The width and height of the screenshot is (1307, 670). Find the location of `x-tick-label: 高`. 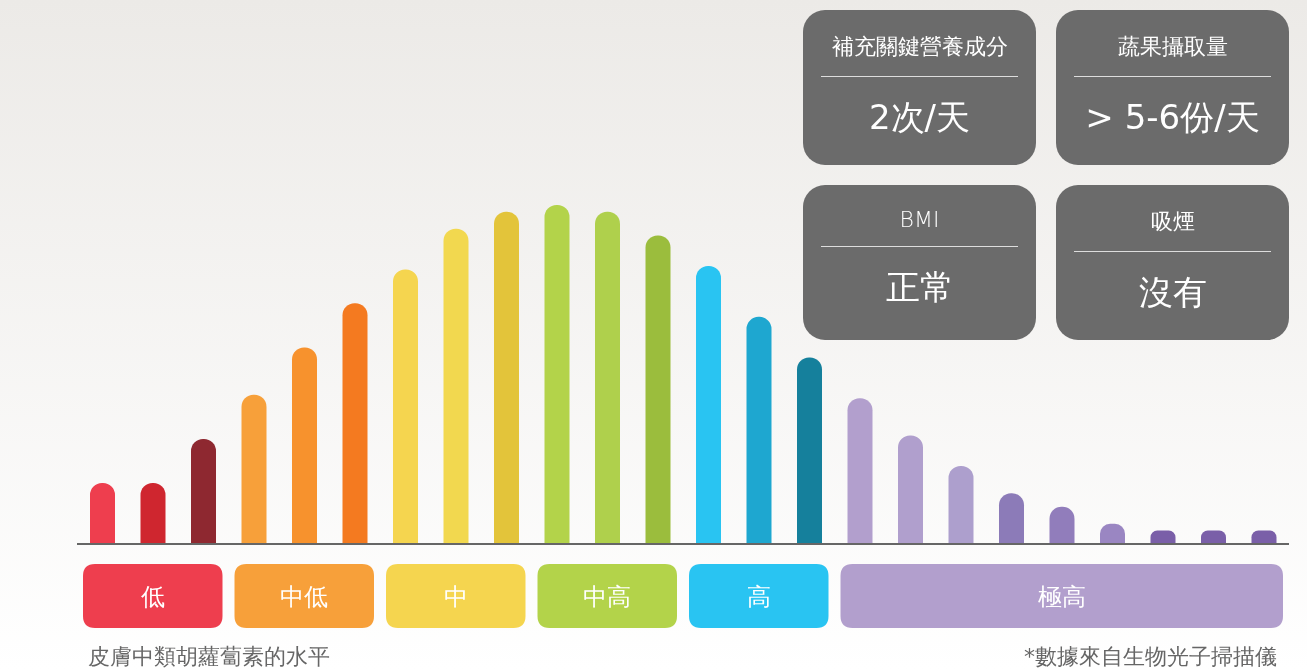

x-tick-label: 高 is located at coordinates (758, 597).